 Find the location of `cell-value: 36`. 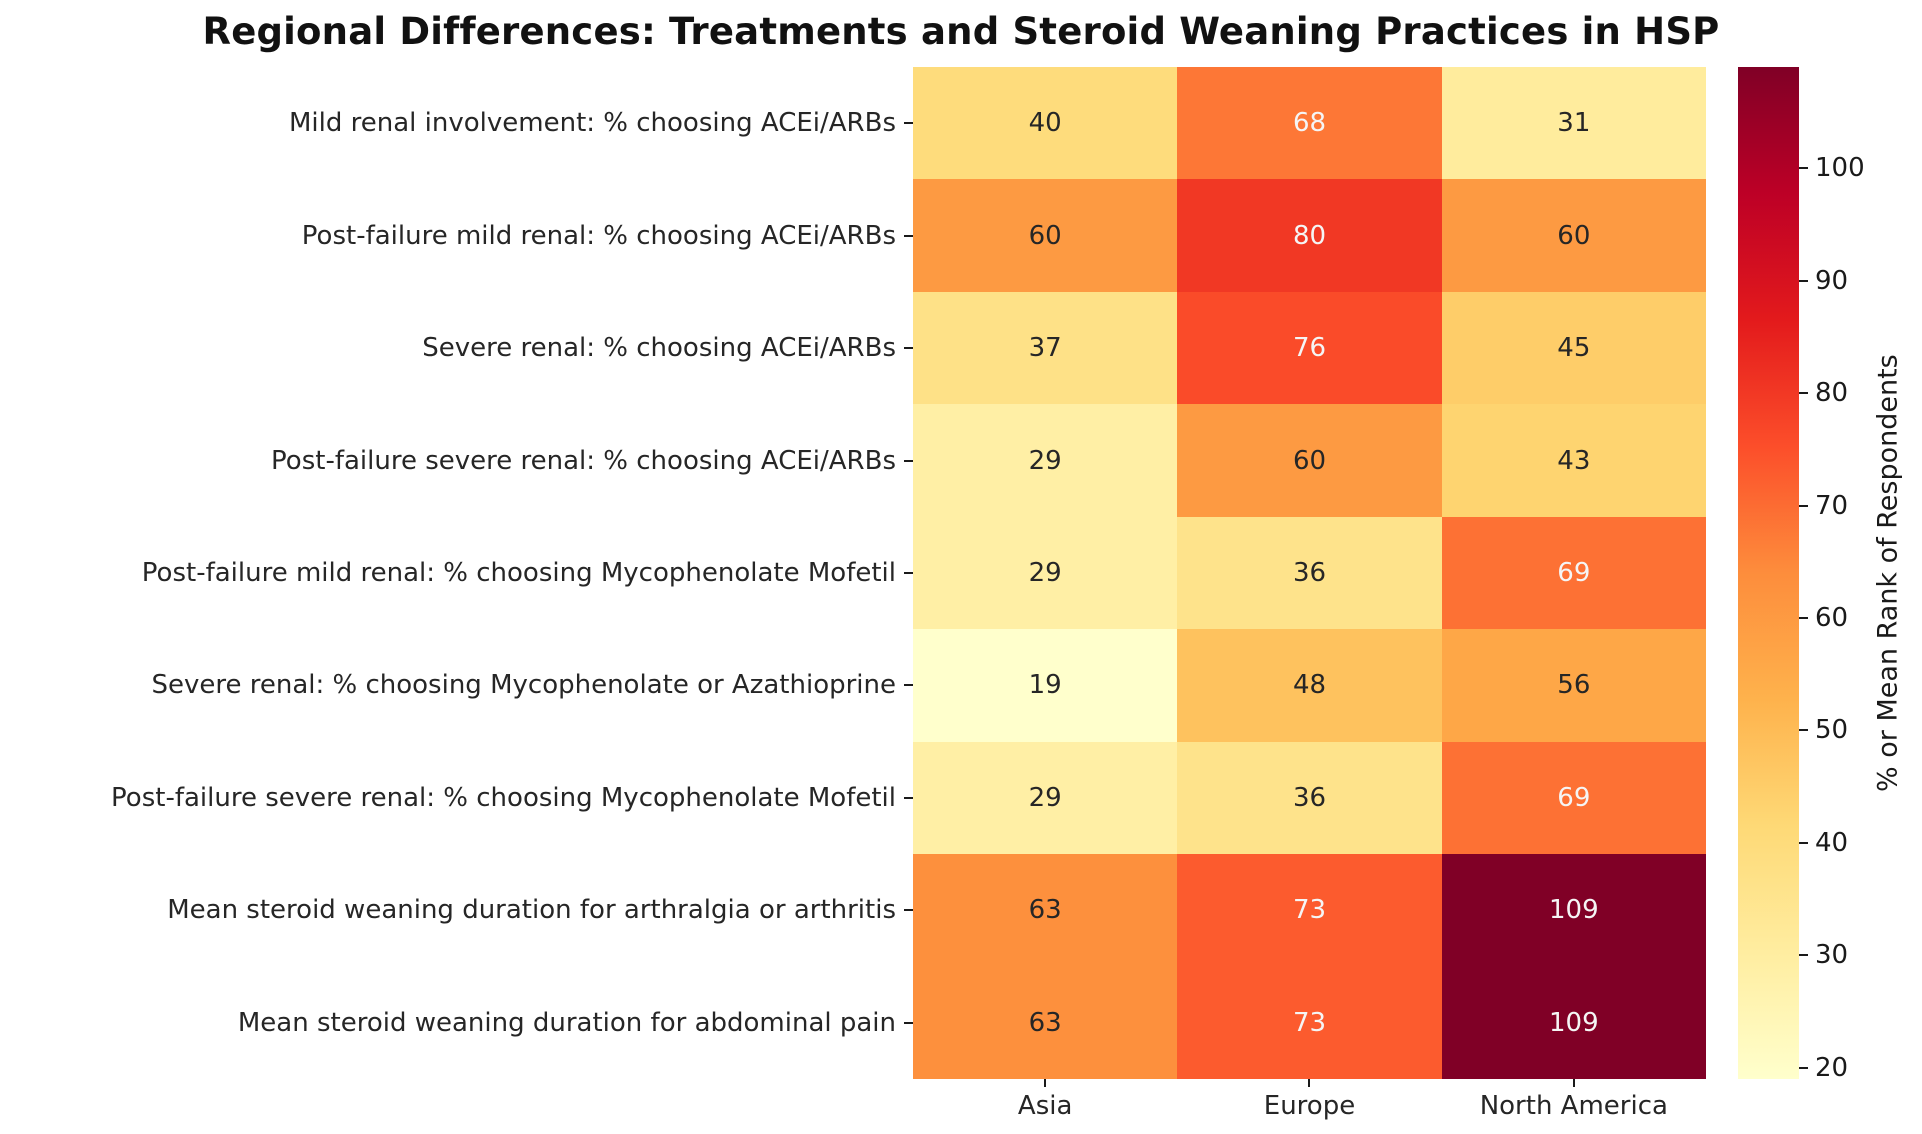

cell-value: 36 is located at coordinates (1309, 572).